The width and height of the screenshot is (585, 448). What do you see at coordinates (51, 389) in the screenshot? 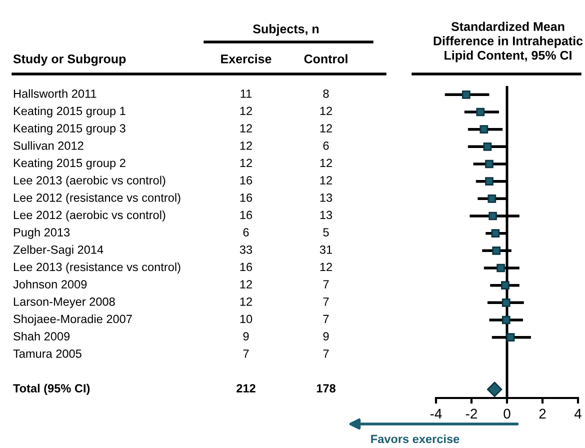
I see `category-label: Total (95% CI)` at bounding box center [51, 389].